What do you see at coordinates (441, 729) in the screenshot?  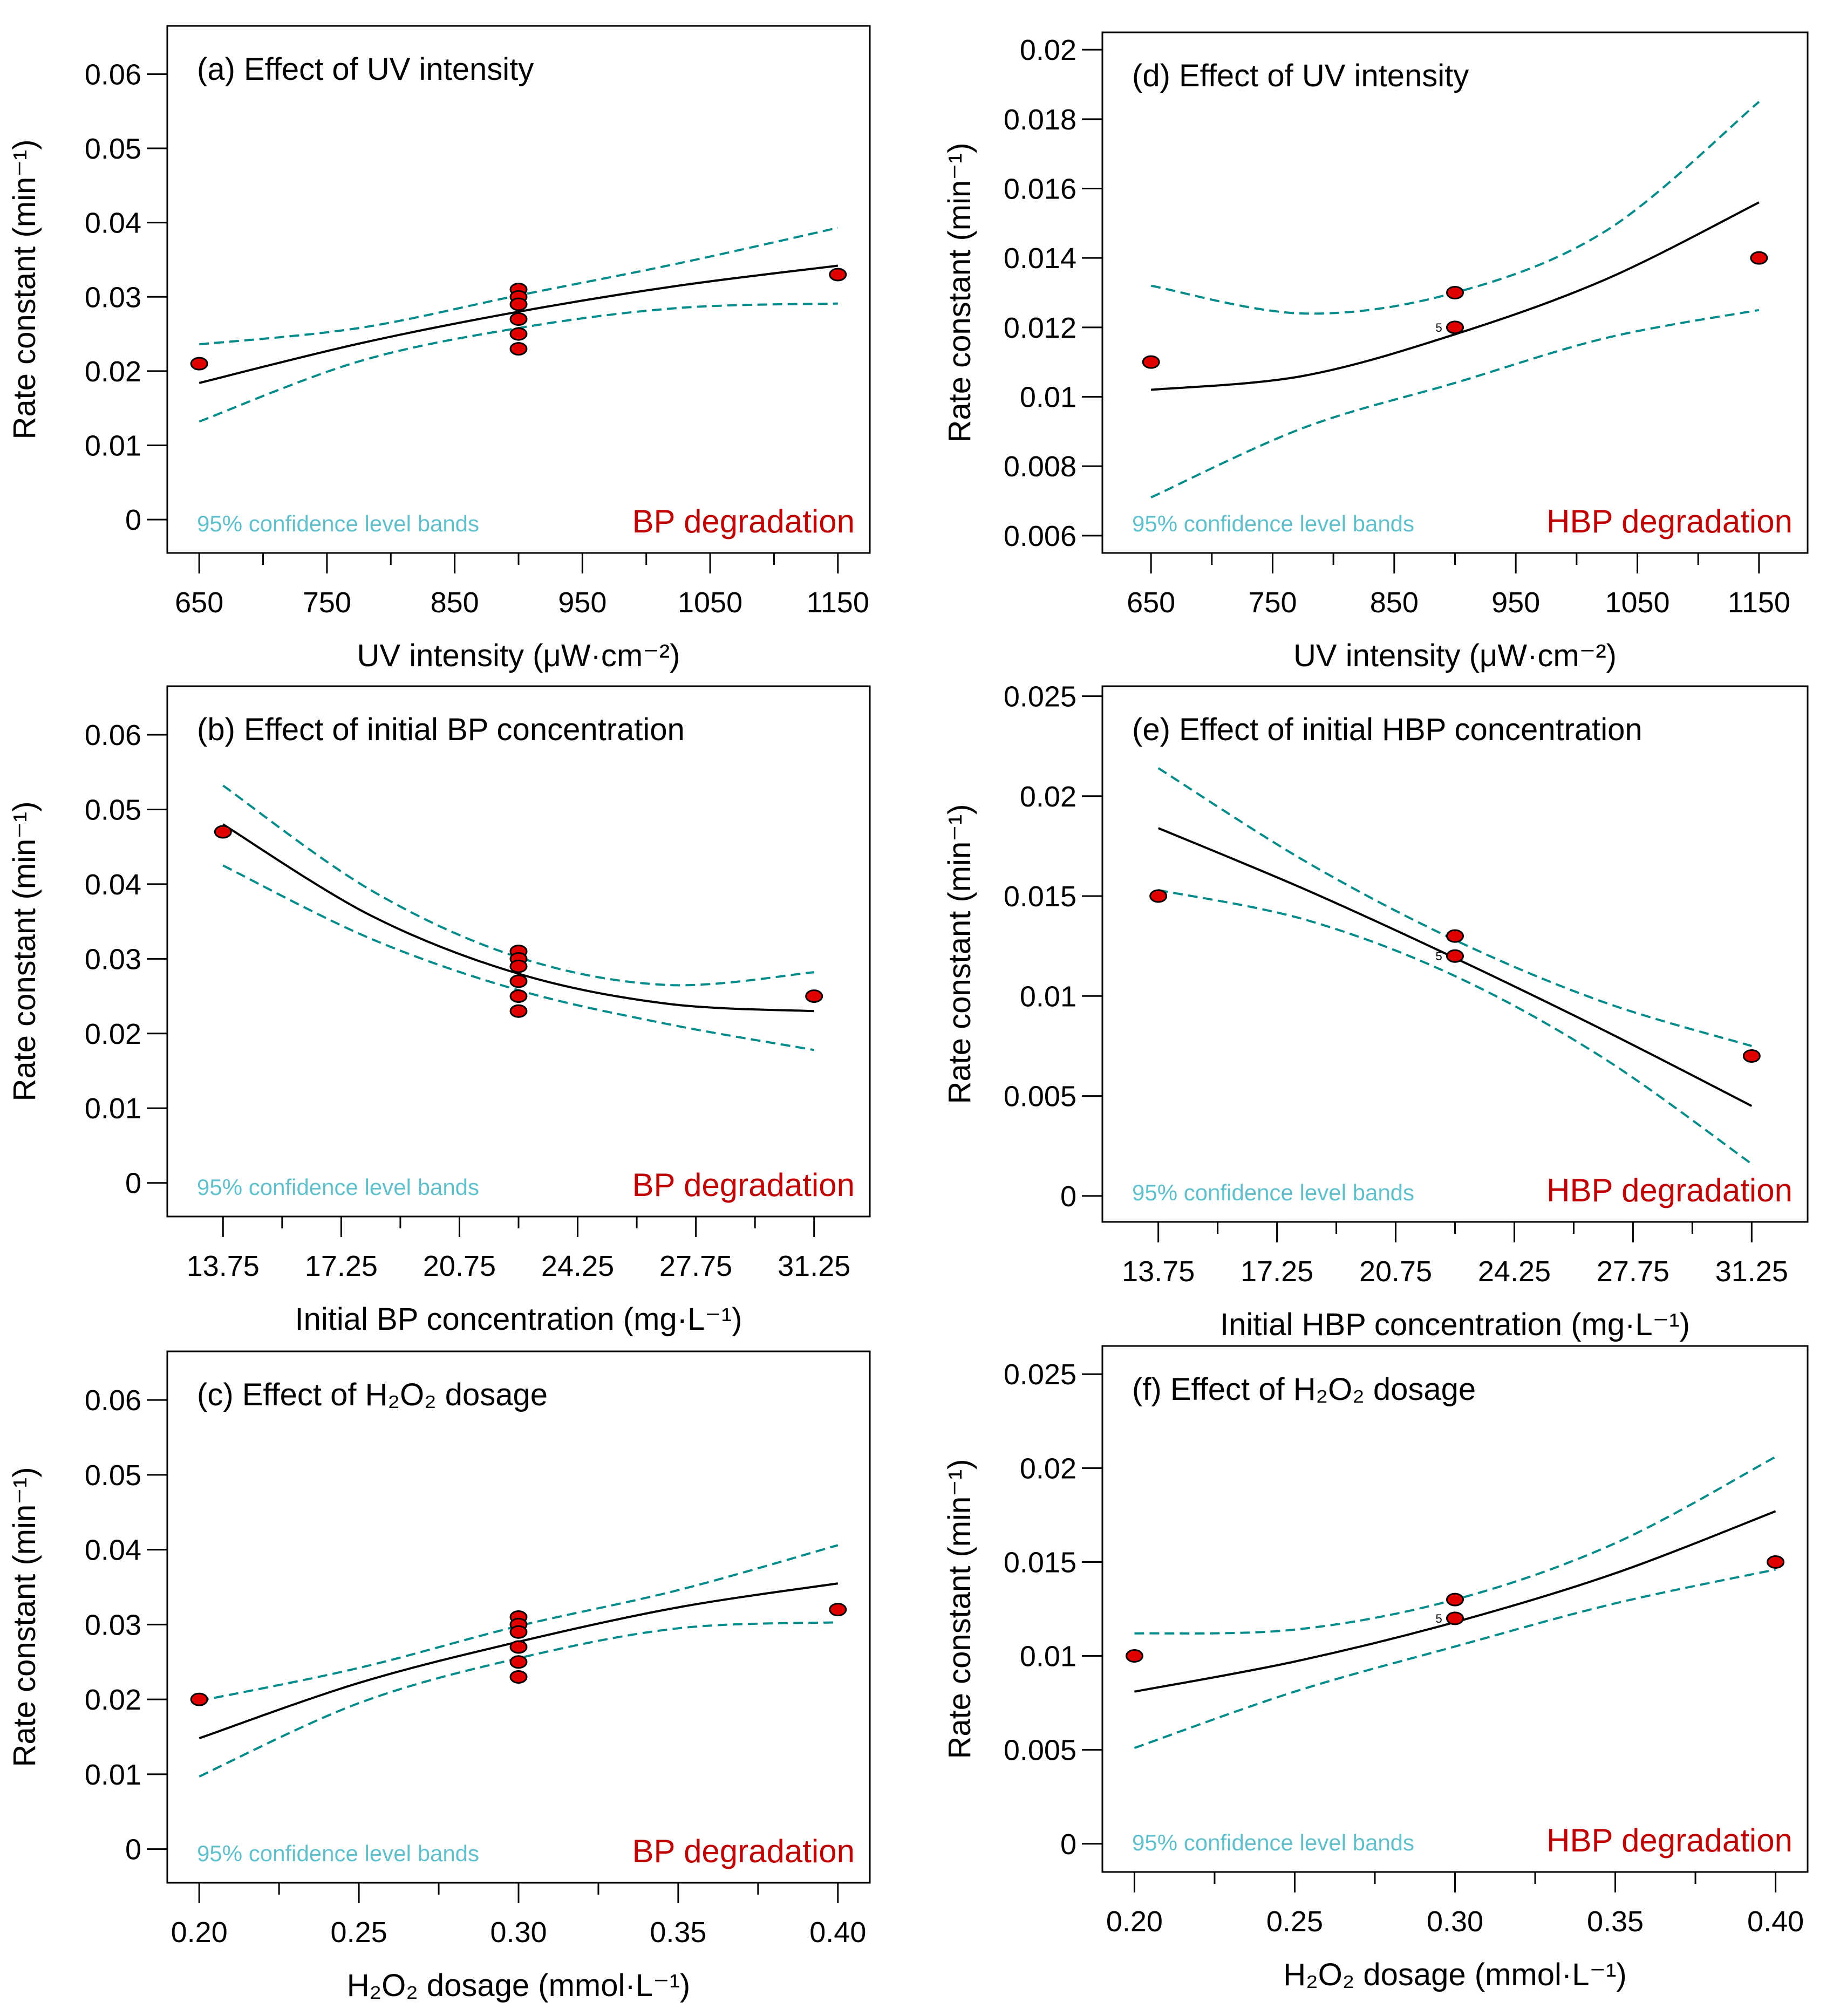 I see `panel-title: (b) Effect of initial BP concentration` at bounding box center [441, 729].